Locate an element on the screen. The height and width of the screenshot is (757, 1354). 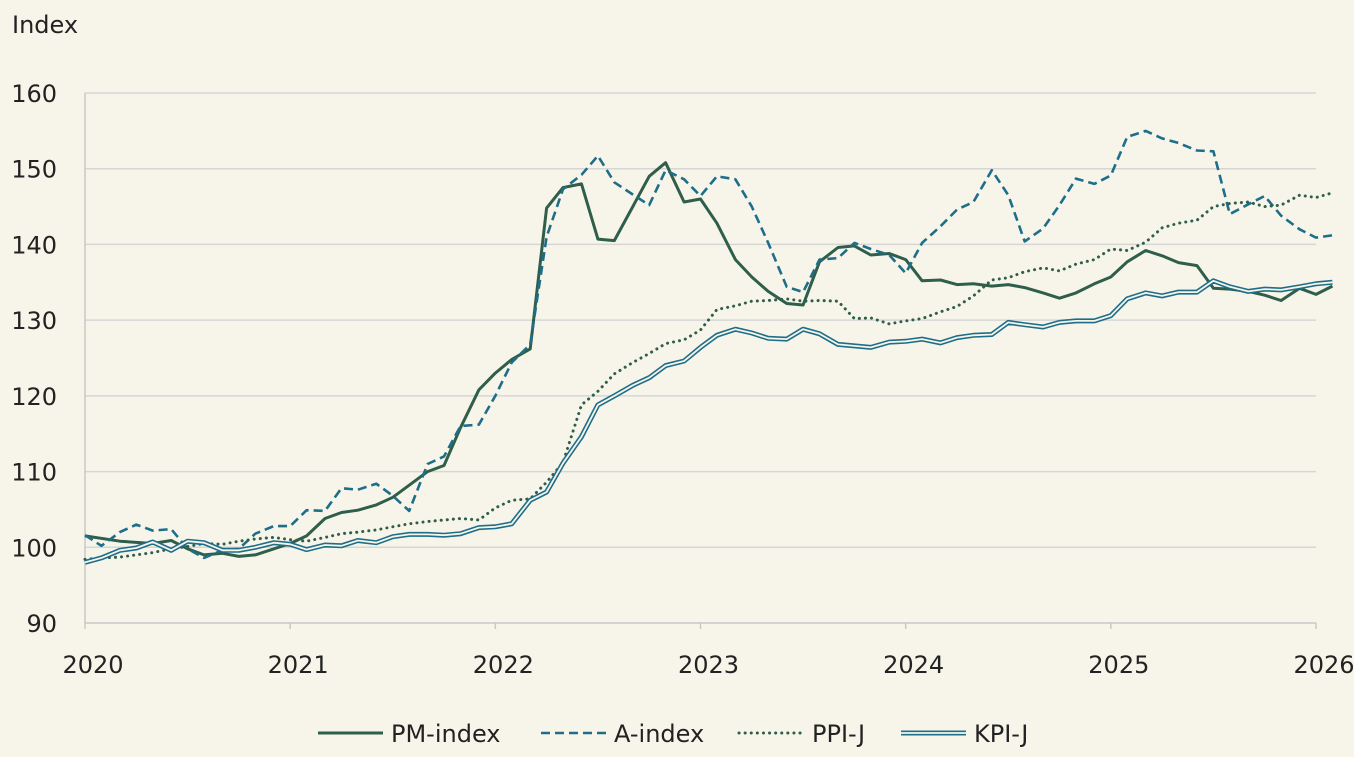
y-tick-label: 150 is located at coordinates (34, 170).